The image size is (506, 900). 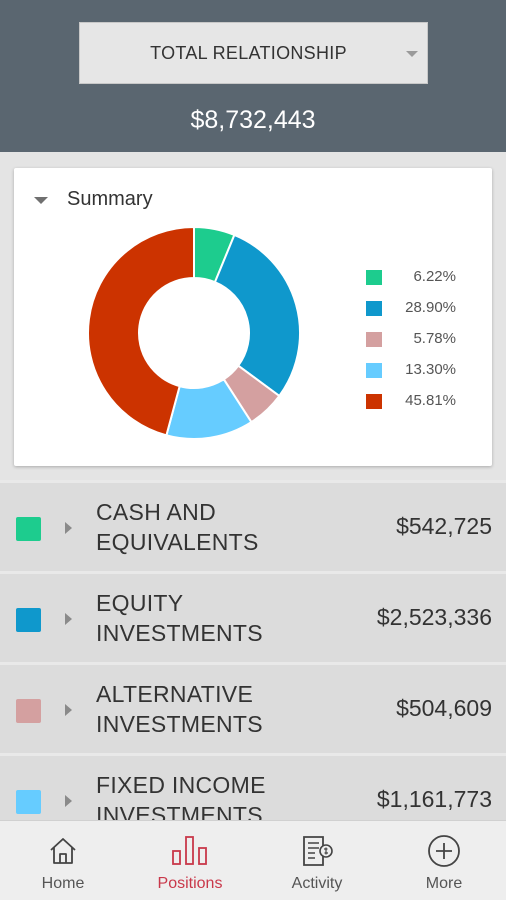 I want to click on position-name: EQUITY INVESTMENTS, so click(x=179, y=618).